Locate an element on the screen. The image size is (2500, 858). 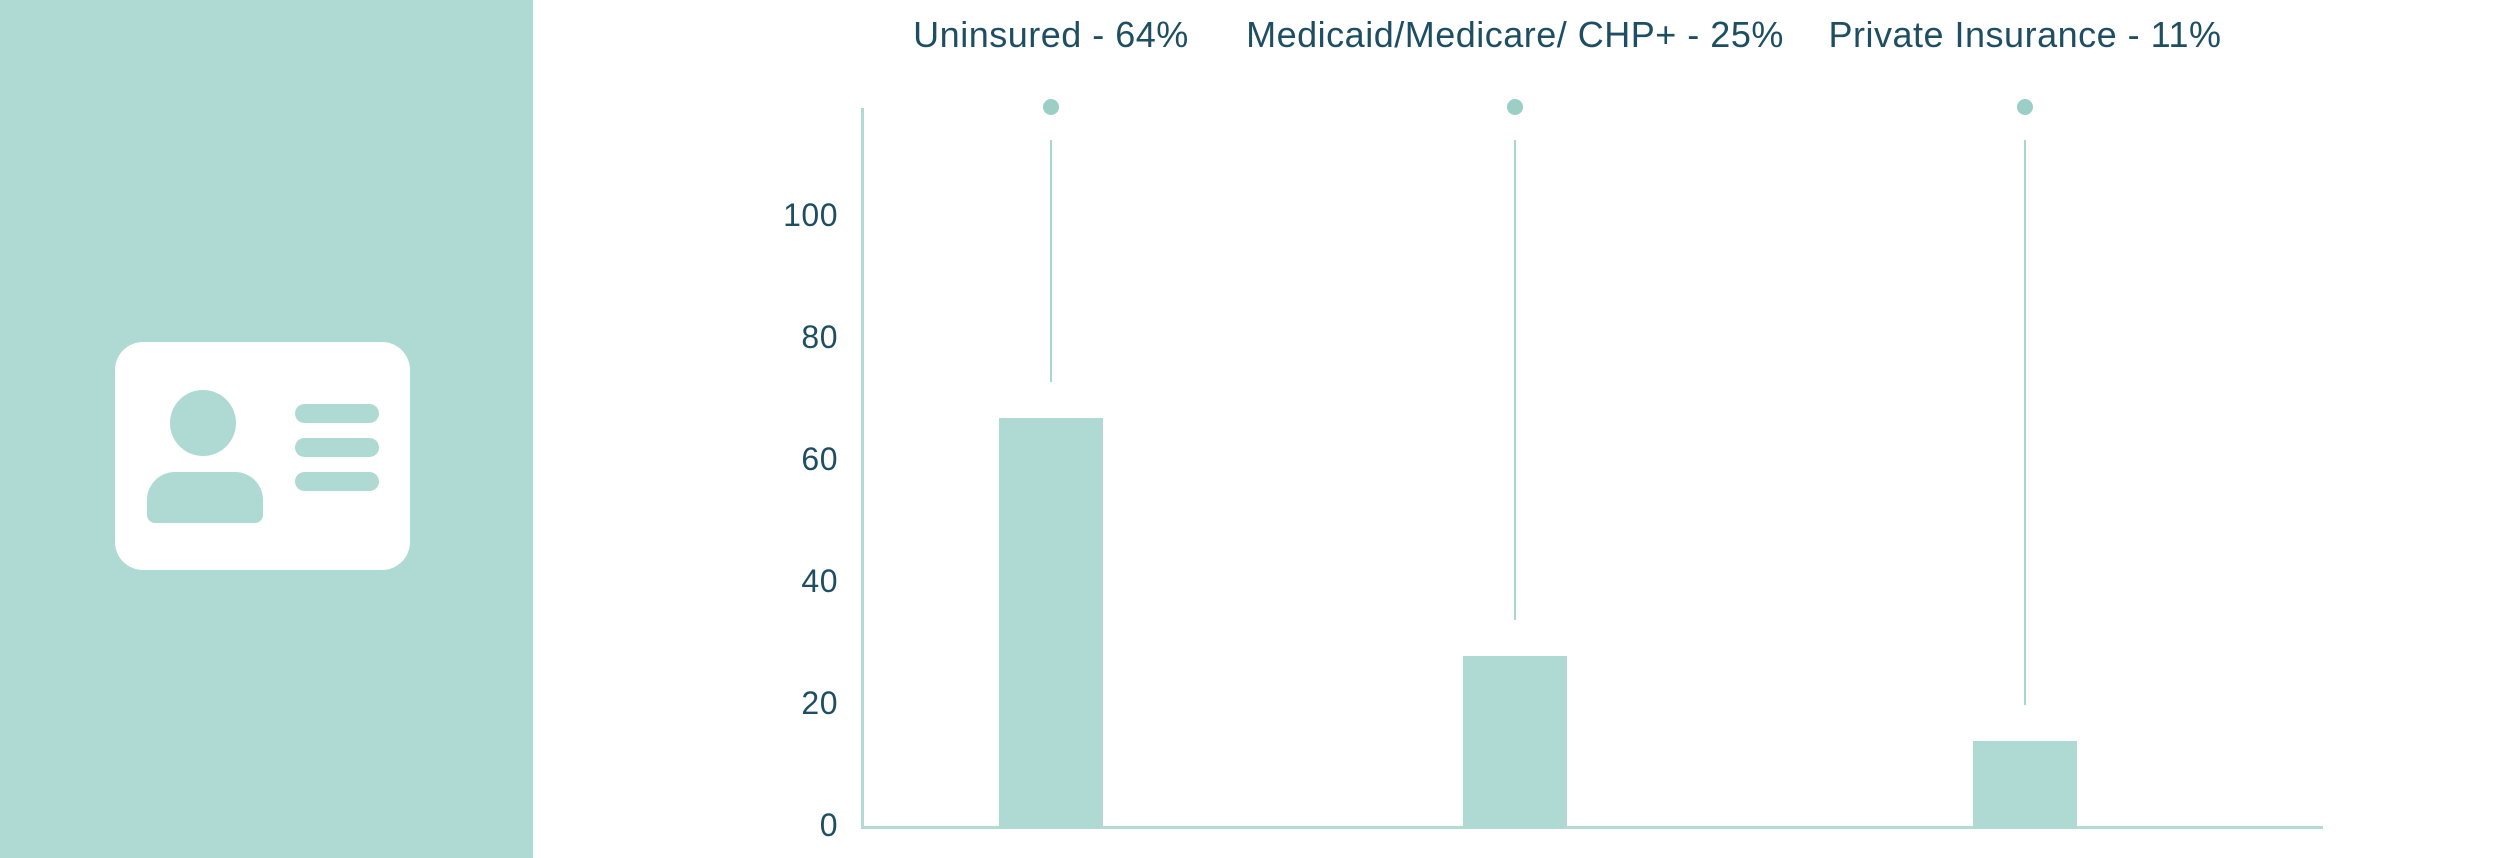
column-label-2: Medicaid/Medicare/ CHP+ - 25% is located at coordinates (1515, 34).